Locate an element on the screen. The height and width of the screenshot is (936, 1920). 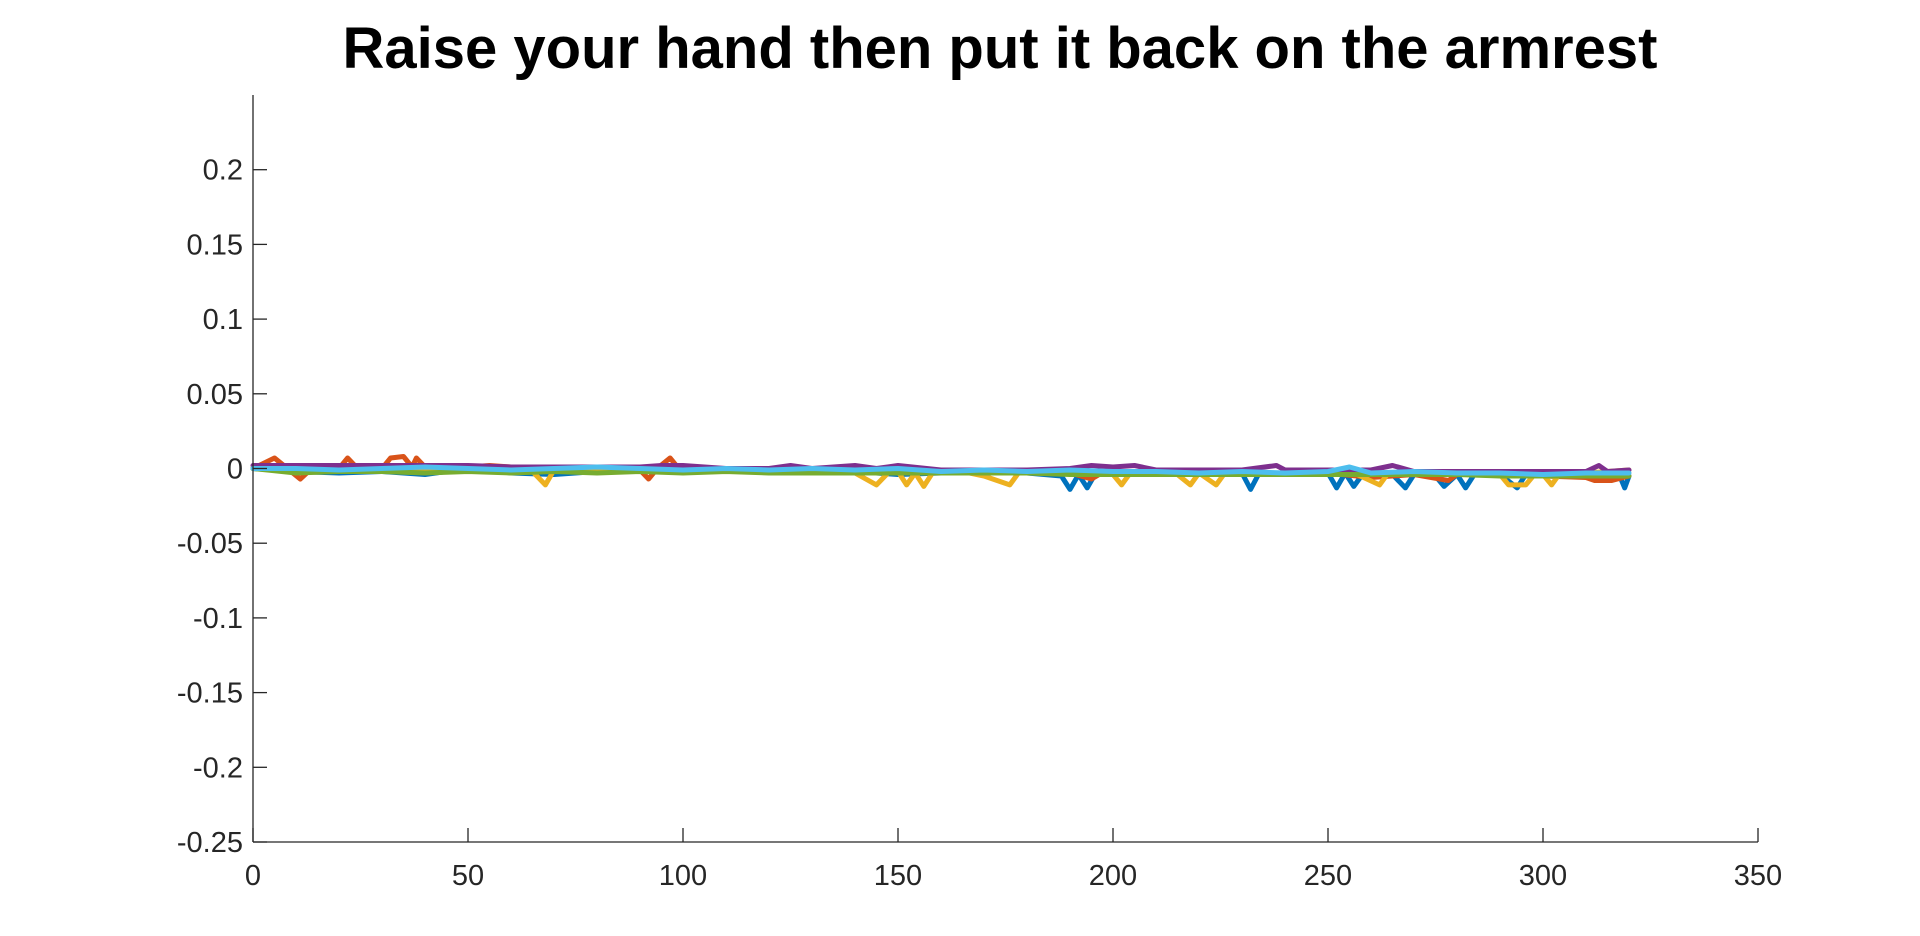
x-axis-ticks: 0 50 100 150 200 250 300 350 is located at coordinates (1013, 860).